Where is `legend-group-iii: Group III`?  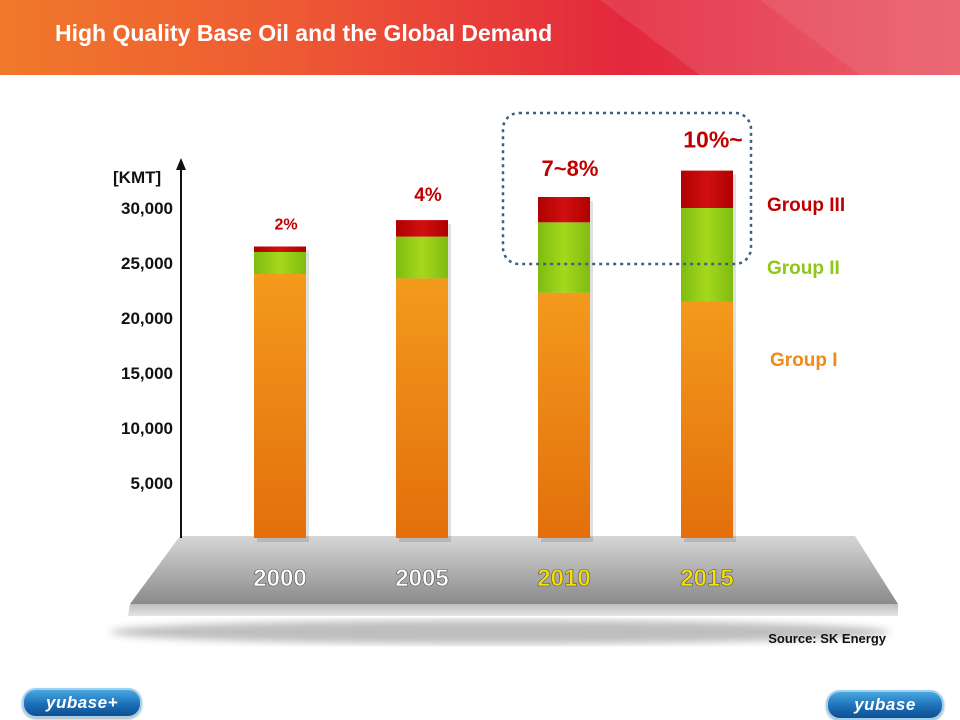 legend-group-iii: Group III is located at coordinates (806, 205).